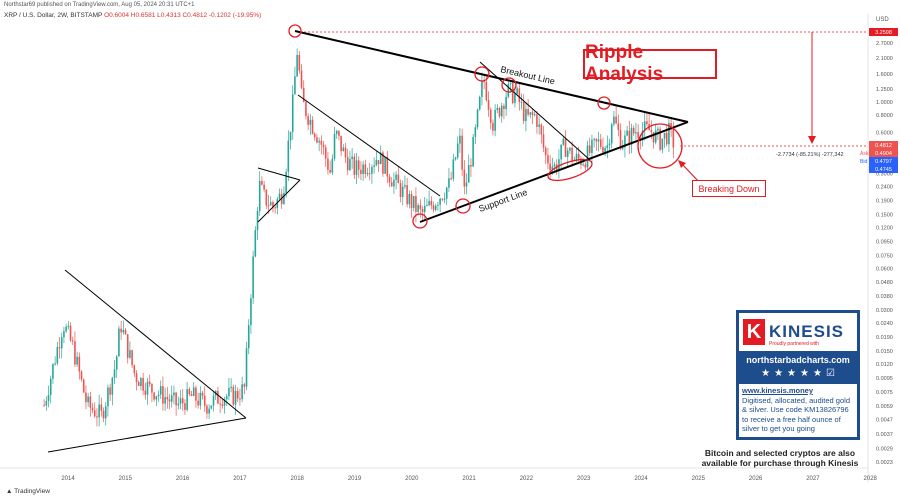 This screenshot has height=500, width=900. I want to click on trendline-2014-resistance, so click(155, 344).